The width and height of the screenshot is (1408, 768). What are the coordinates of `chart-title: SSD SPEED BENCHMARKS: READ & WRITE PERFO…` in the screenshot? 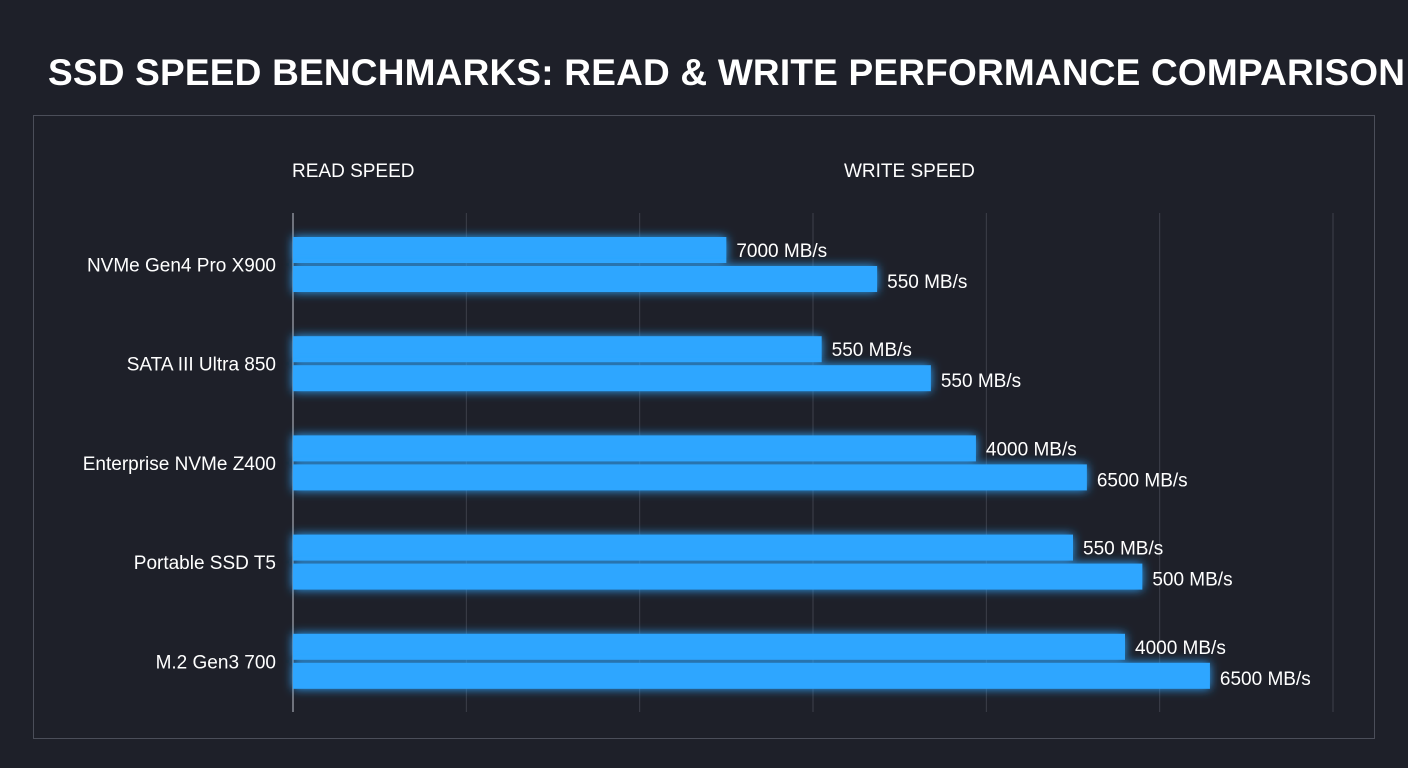 It's located at (727, 72).